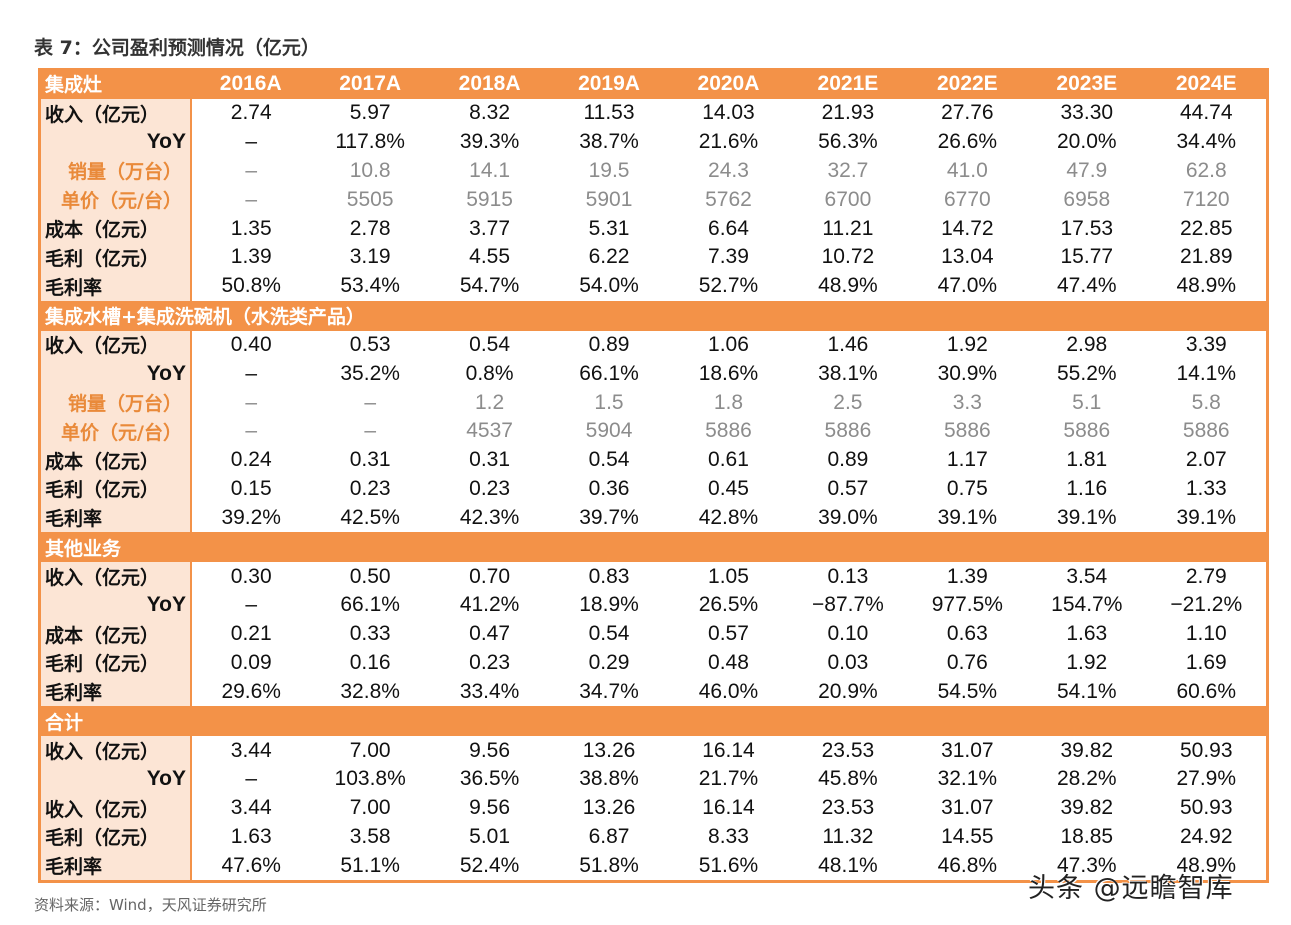  Describe the element at coordinates (848, 402) in the screenshot. I see `table-cell: 2.5` at that location.